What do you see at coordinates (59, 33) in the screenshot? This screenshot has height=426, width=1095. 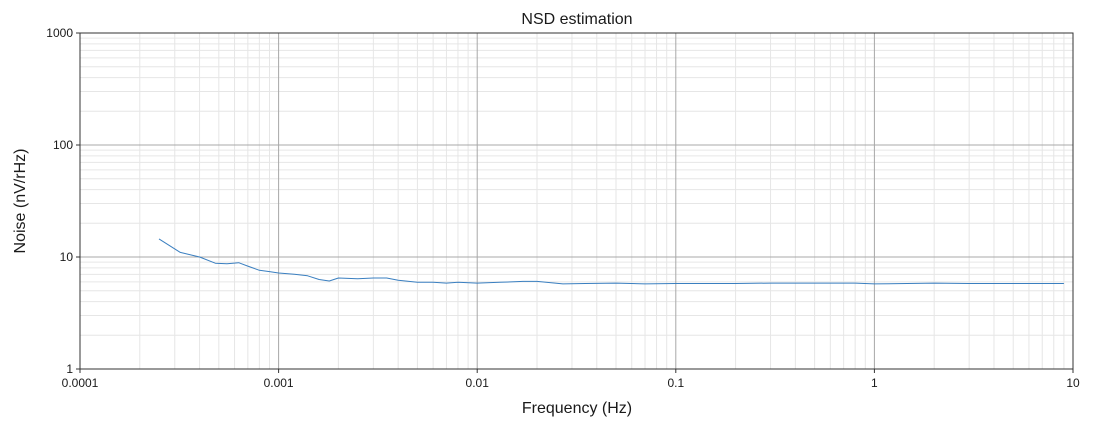 I see `y-tick-label: 1000` at bounding box center [59, 33].